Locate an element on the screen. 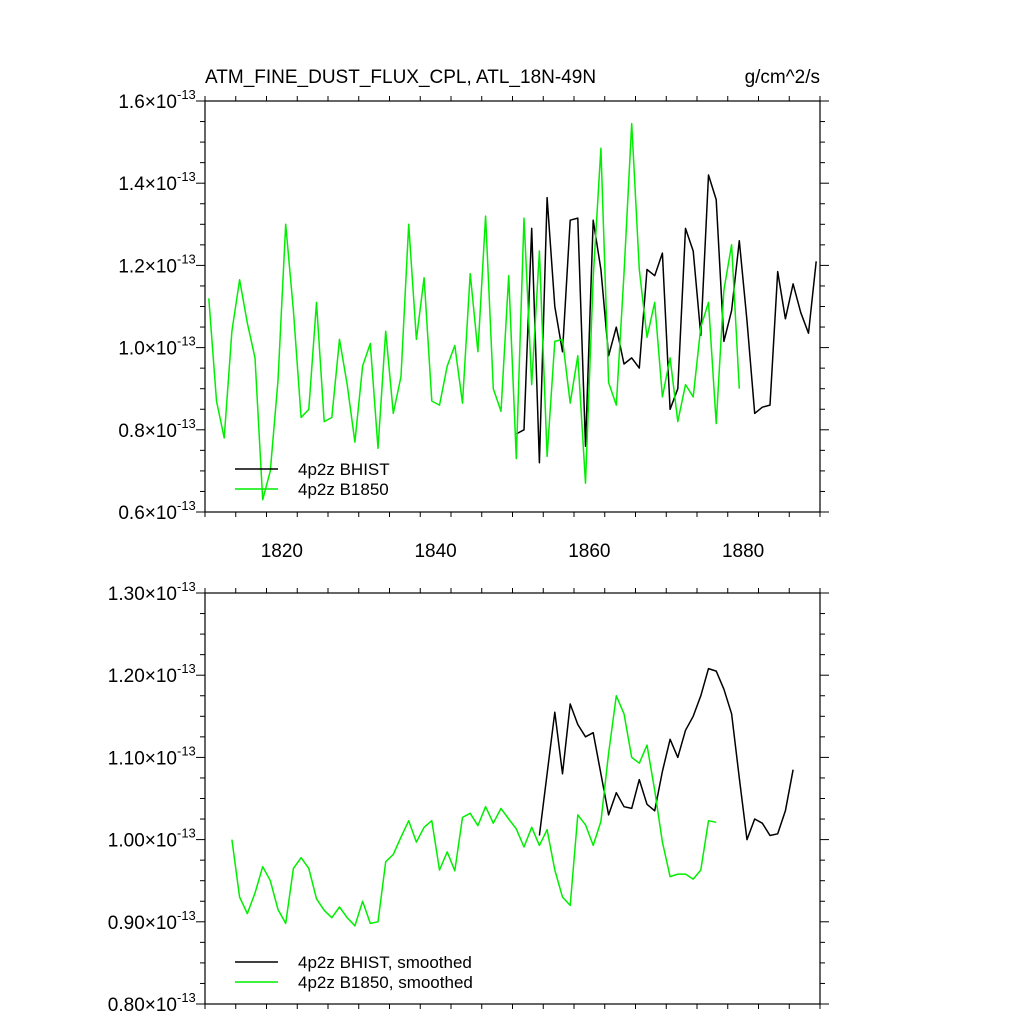  y-tick-label: 0.90×10 is located at coordinates (142, 923).